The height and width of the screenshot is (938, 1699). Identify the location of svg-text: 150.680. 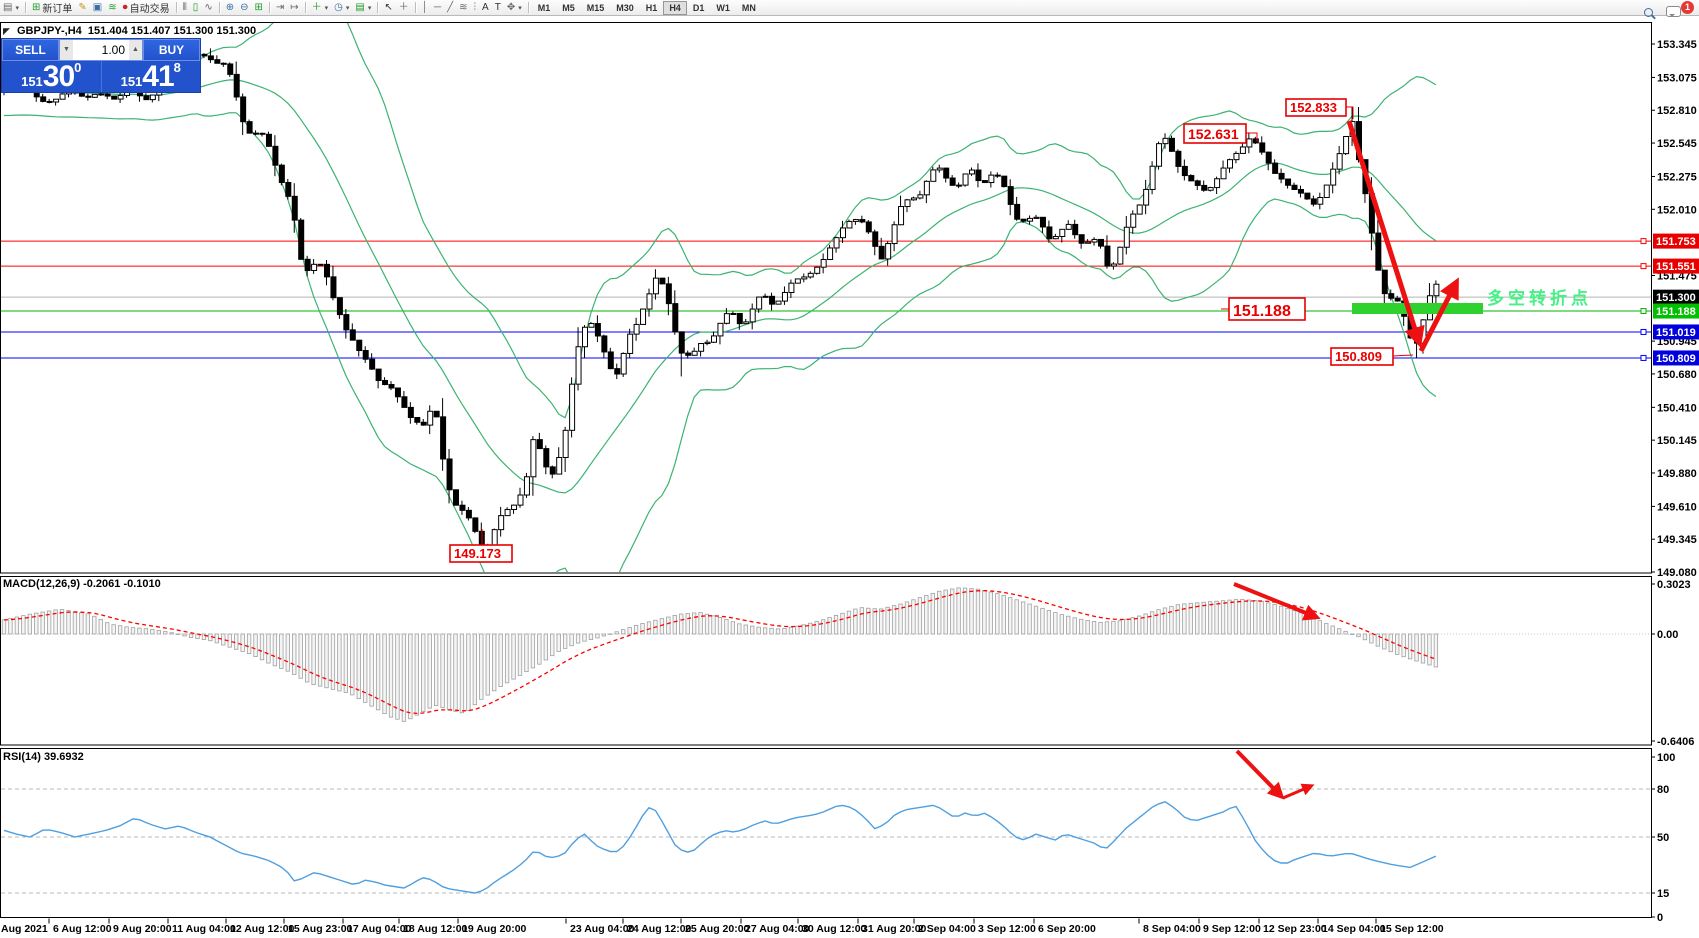
(1677, 375).